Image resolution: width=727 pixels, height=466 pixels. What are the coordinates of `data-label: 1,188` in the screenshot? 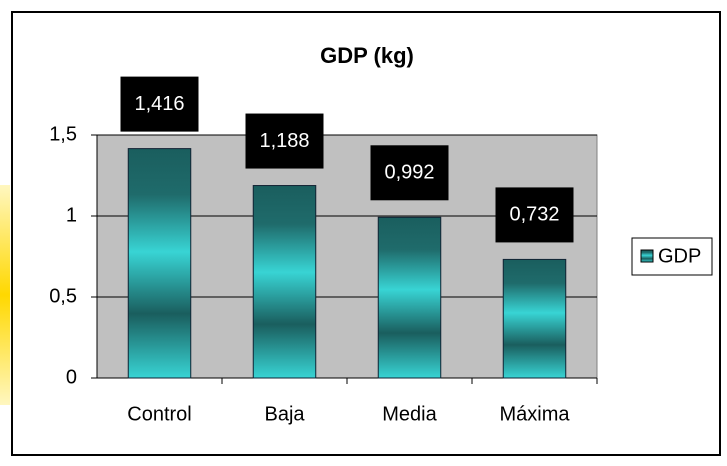 It's located at (284, 141).